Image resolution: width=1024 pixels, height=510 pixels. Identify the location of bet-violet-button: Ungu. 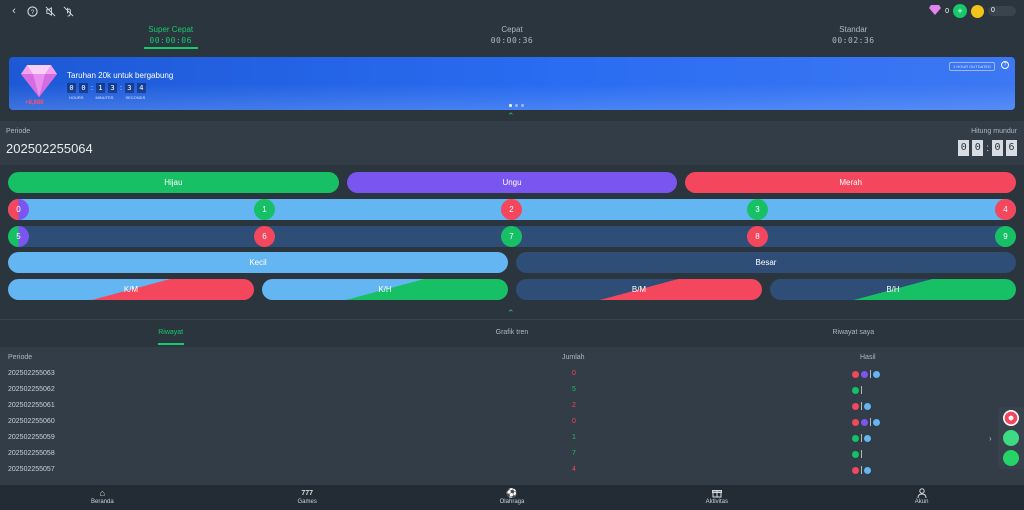
(512, 182).